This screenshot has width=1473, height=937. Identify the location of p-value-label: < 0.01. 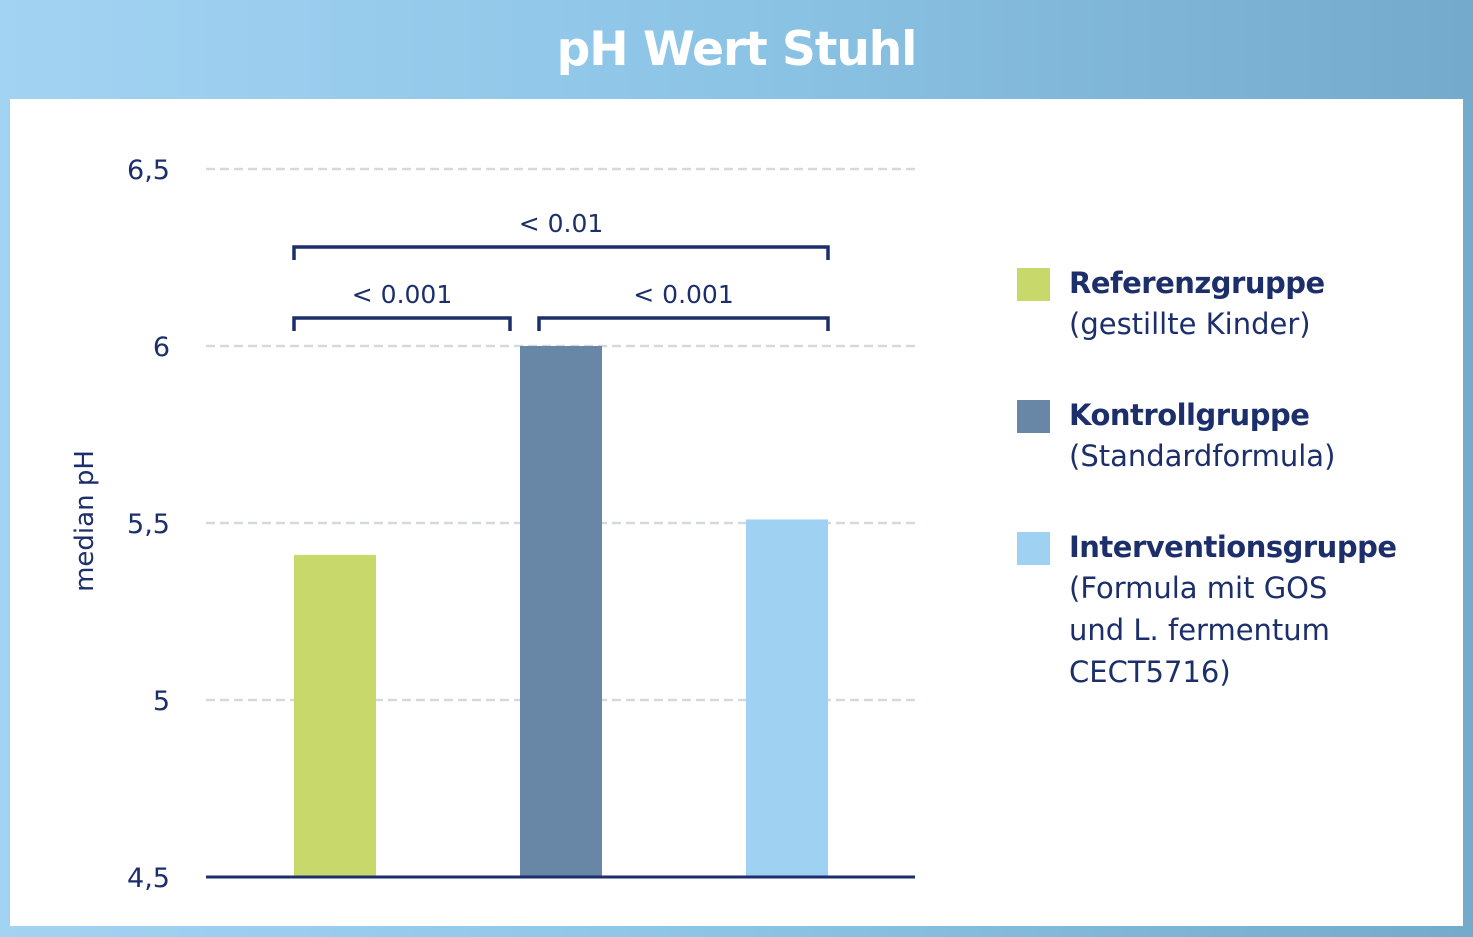
(561, 223).